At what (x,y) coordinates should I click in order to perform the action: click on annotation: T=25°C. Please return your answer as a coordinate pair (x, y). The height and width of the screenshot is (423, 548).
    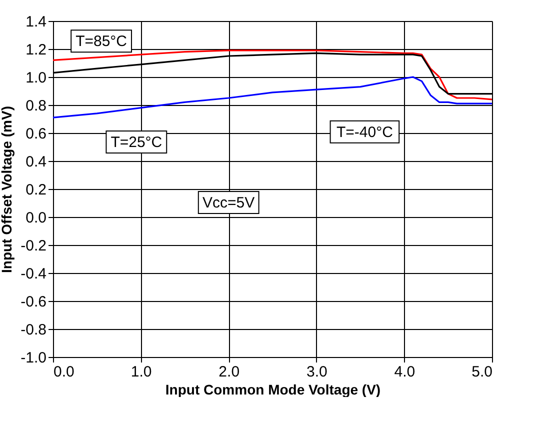
    Looking at the image, I should click on (136, 142).